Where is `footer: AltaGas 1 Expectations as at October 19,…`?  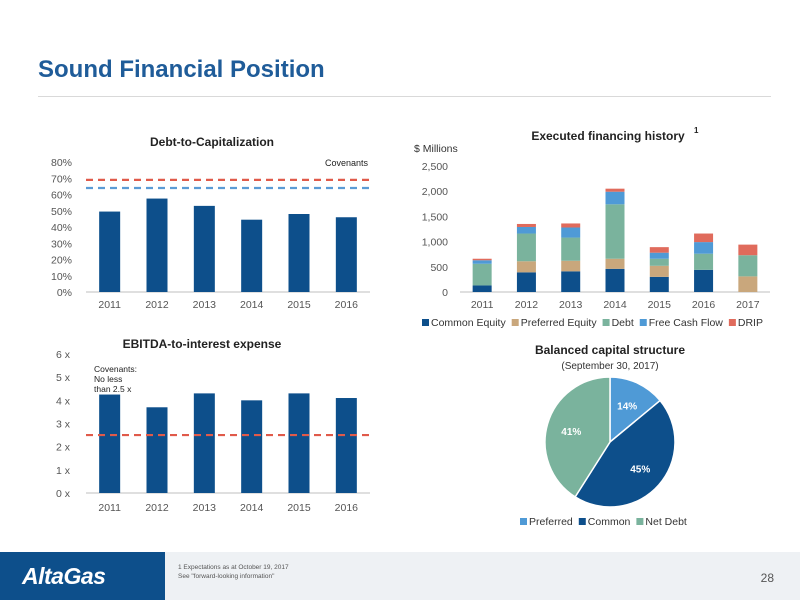
footer: AltaGas 1 Expectations as at October 19,… is located at coordinates (400, 576).